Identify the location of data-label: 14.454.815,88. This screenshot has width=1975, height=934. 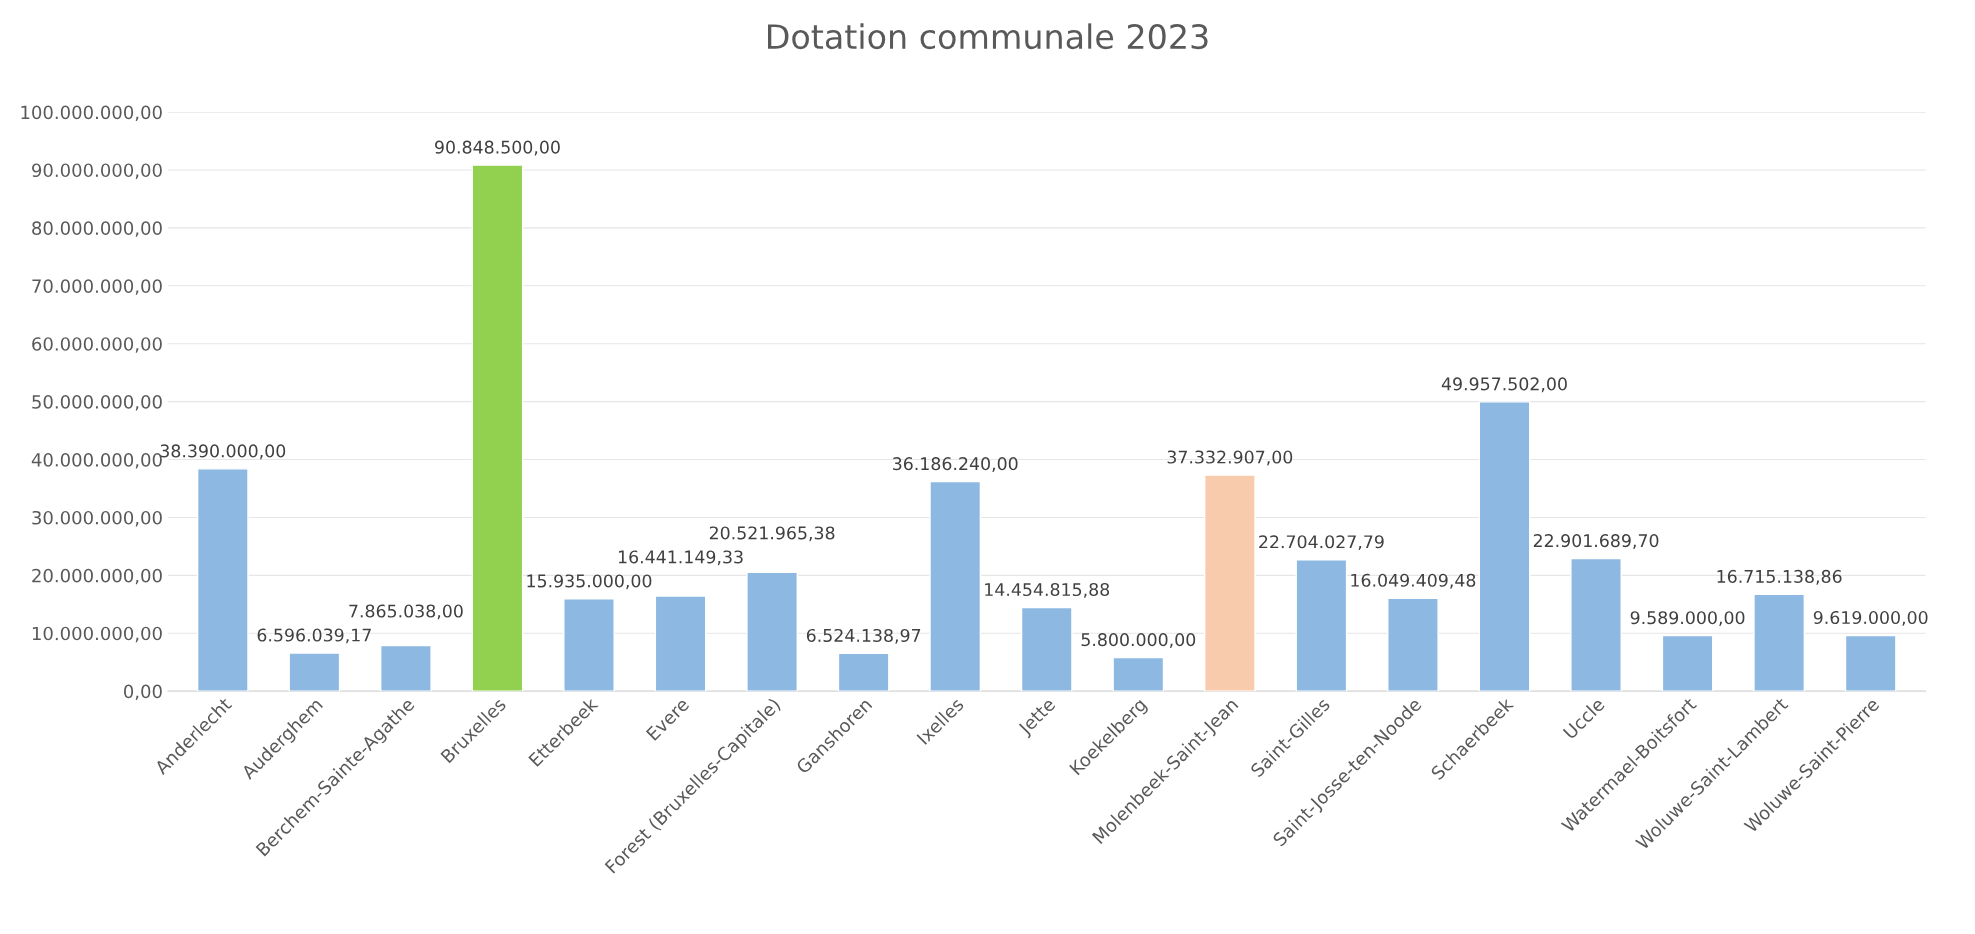
(1047, 590).